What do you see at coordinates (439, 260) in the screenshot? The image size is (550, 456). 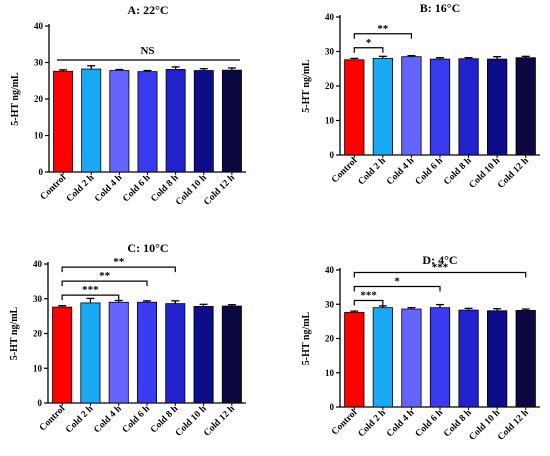 I see `chart-title: D: 4°C` at bounding box center [439, 260].